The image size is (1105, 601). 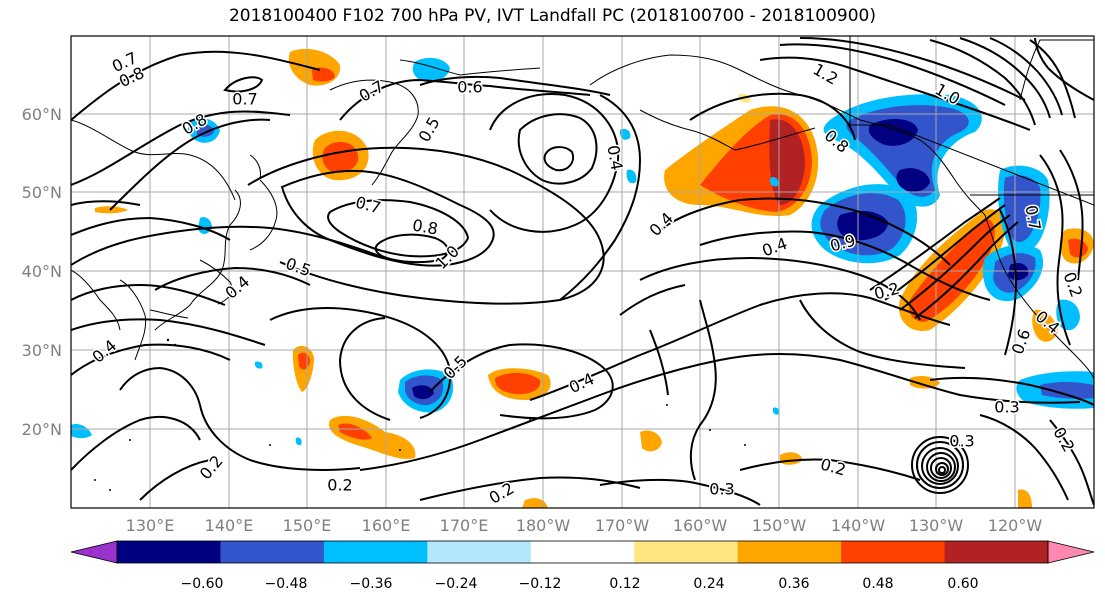 What do you see at coordinates (622, 525) in the screenshot?
I see `lon-label-170w: 170°W` at bounding box center [622, 525].